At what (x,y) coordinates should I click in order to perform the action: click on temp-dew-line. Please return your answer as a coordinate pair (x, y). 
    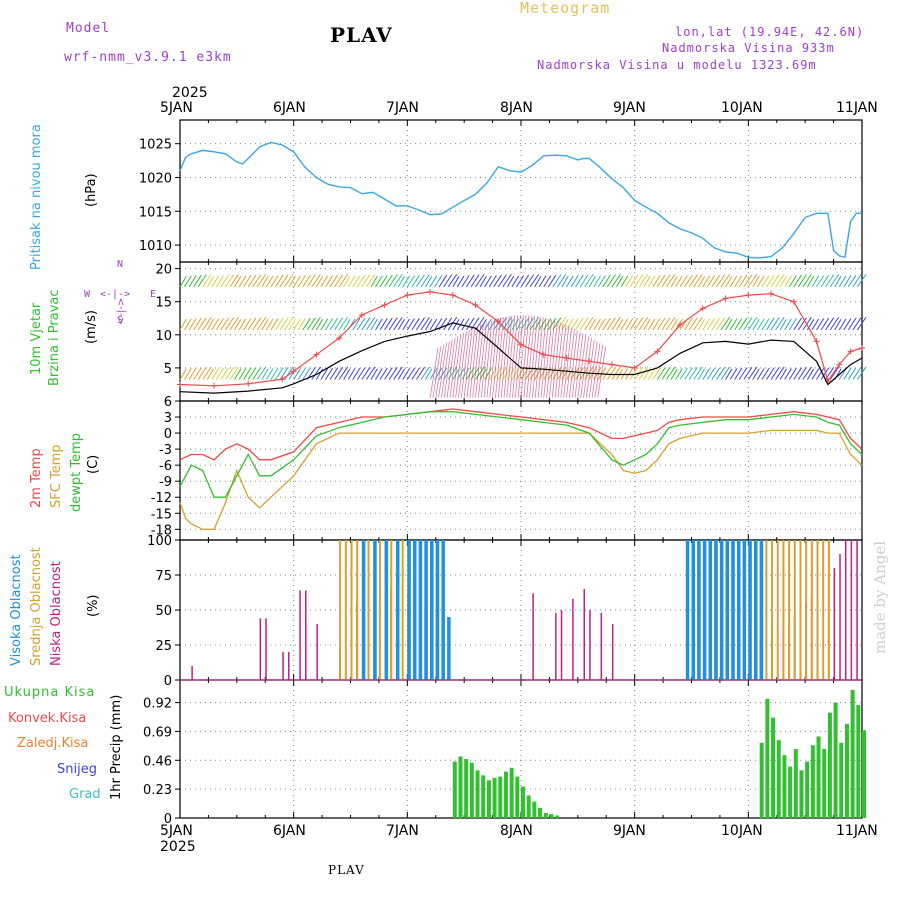
    Looking at the image, I should click on (521, 454).